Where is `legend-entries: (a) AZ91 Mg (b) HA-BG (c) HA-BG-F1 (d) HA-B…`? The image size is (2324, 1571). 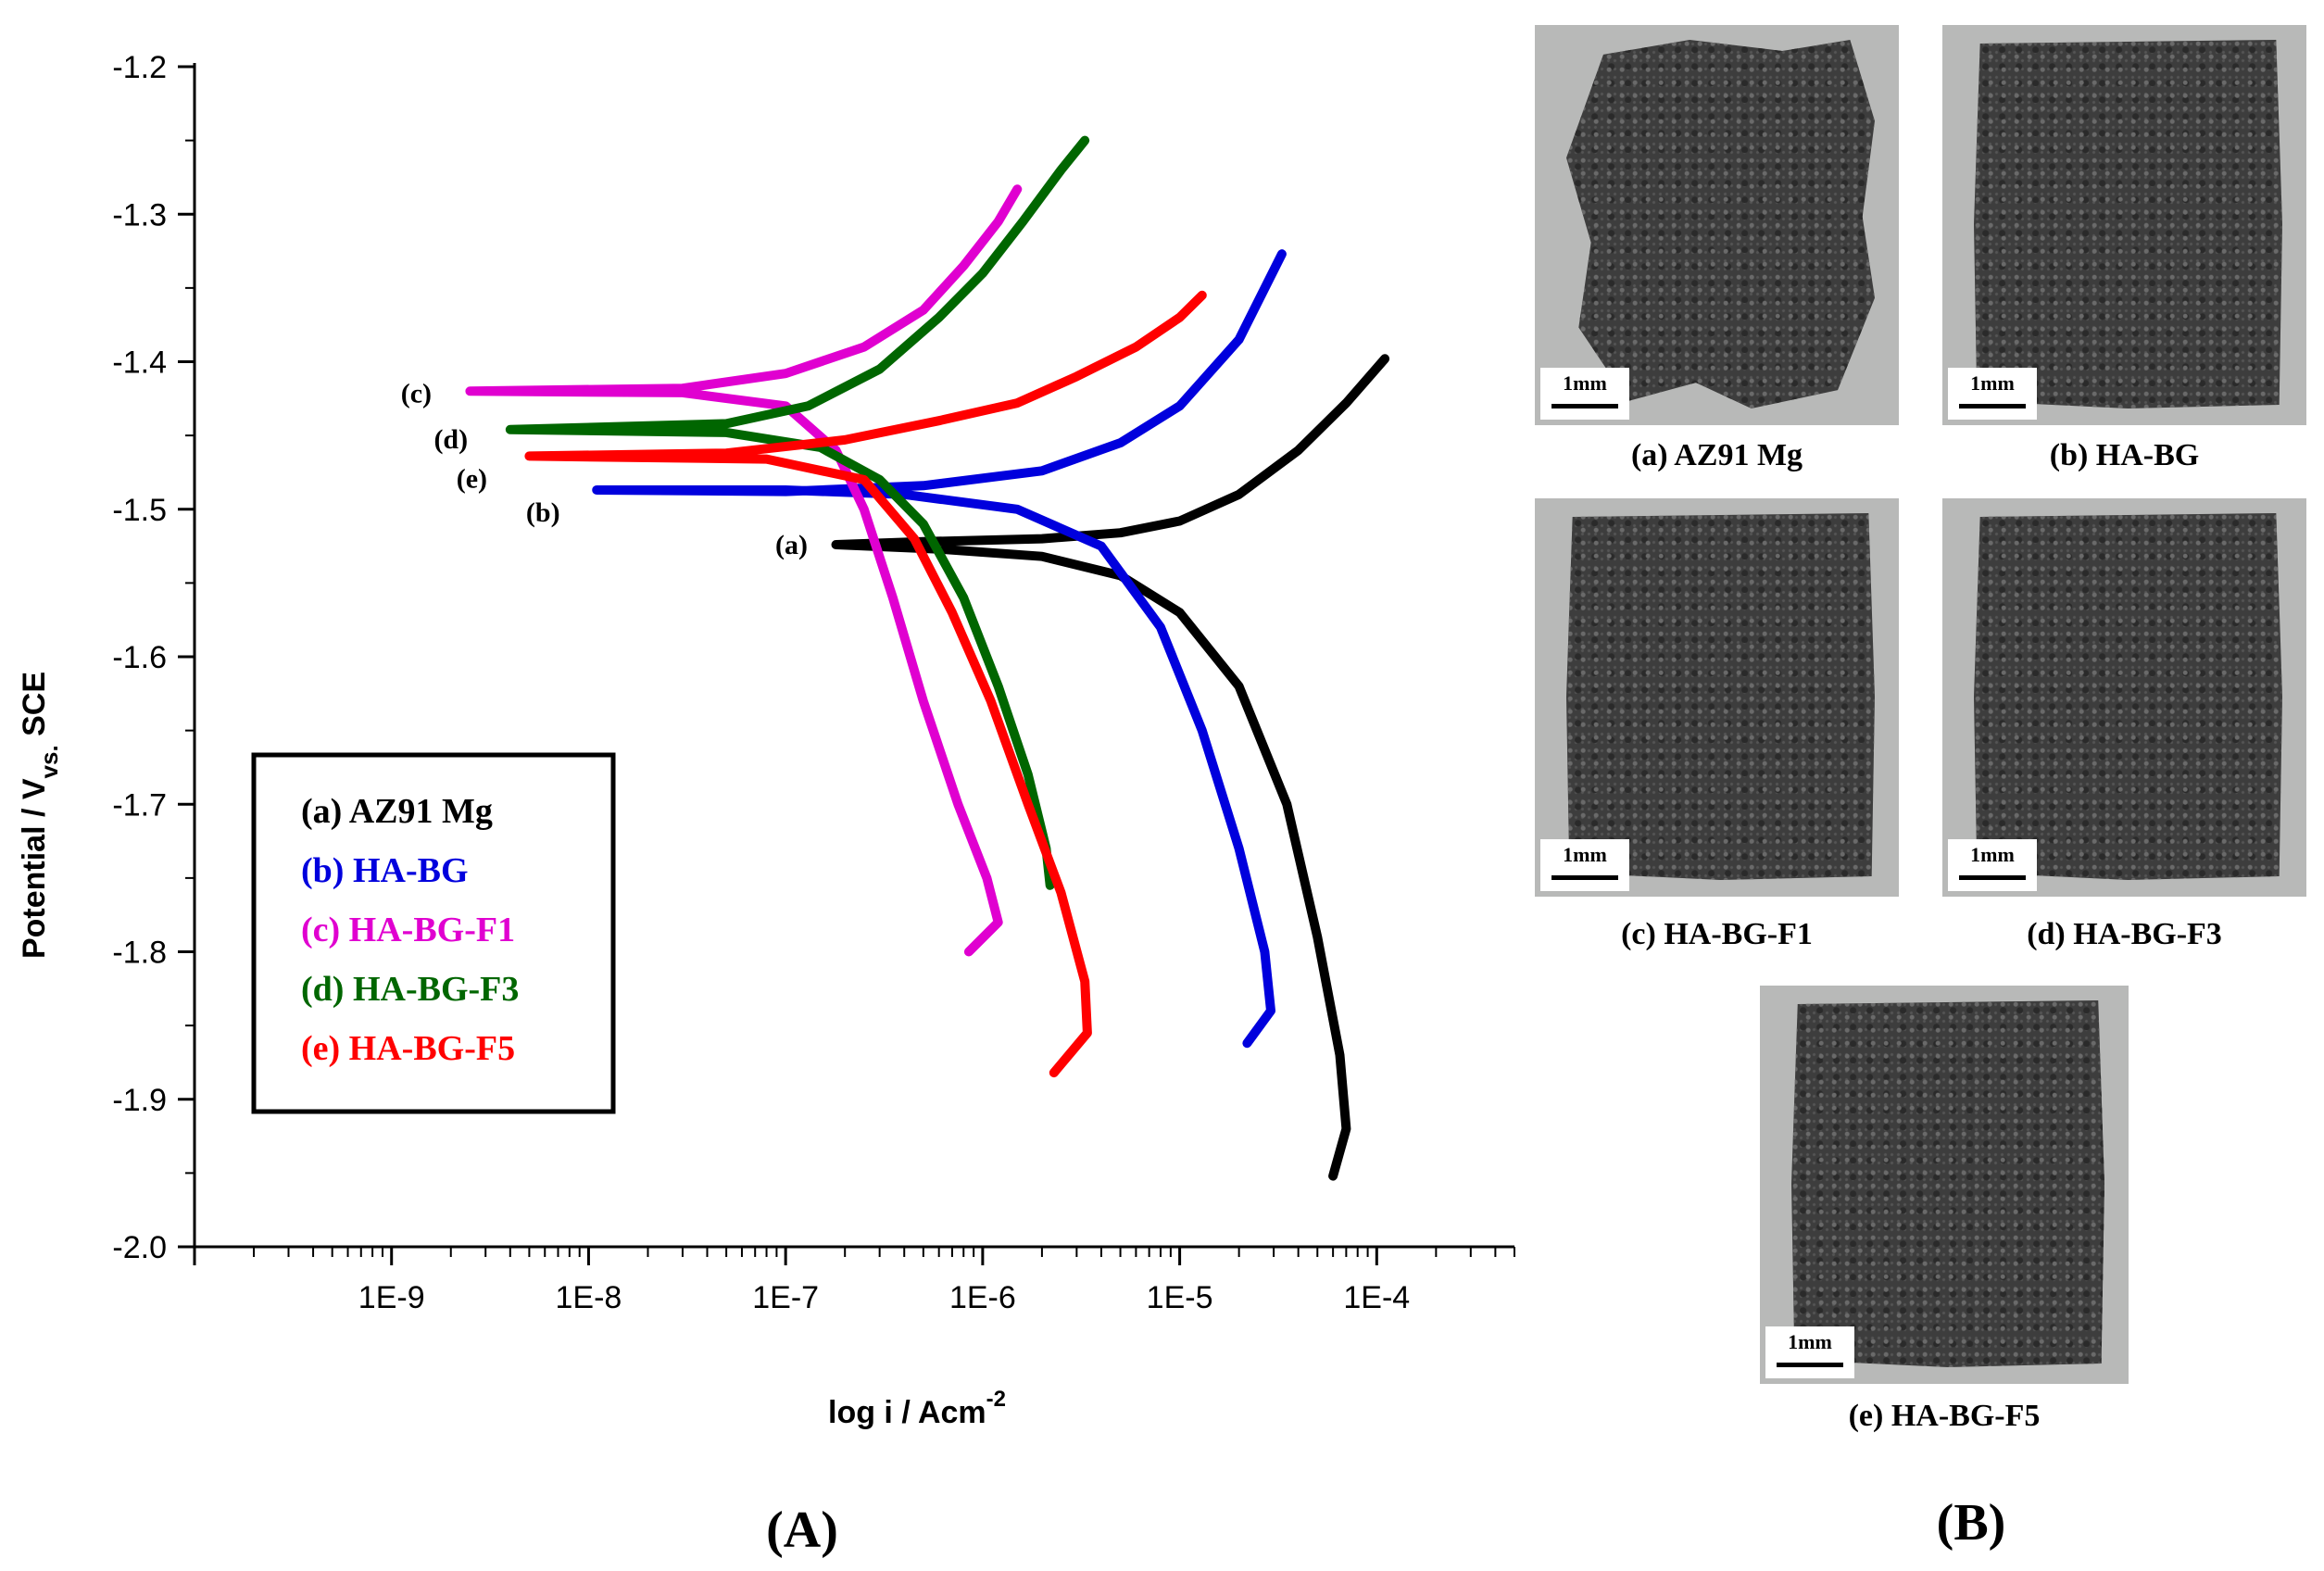 legend-entries: (a) AZ91 Mg (b) HA-BG (c) HA-BG-F1 (d) HA-B… is located at coordinates (410, 930).